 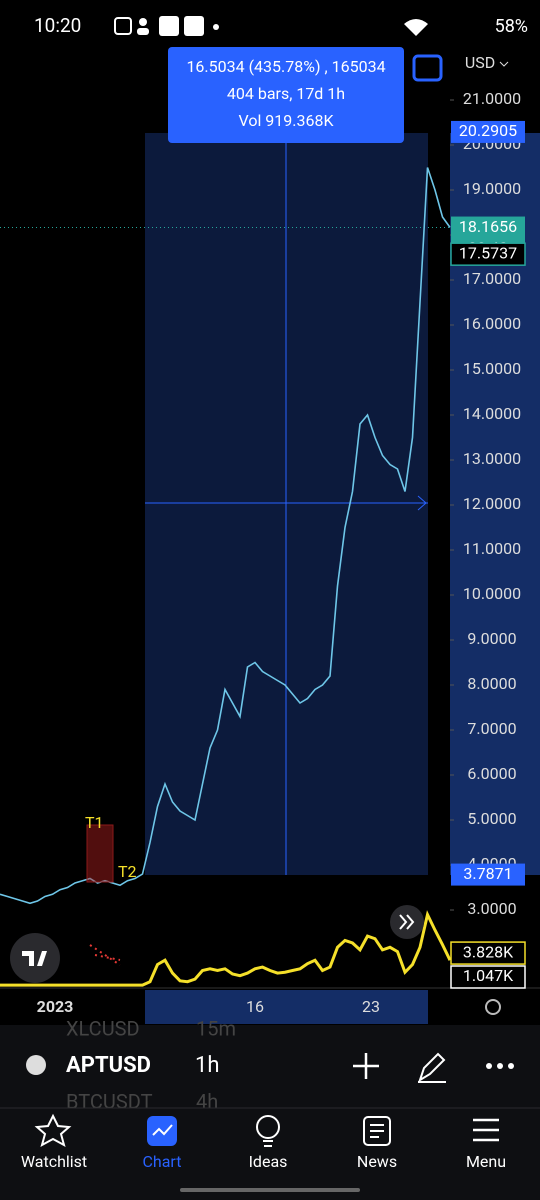 What do you see at coordinates (488, 226) in the screenshot?
I see `price-label: 18.1656` at bounding box center [488, 226].